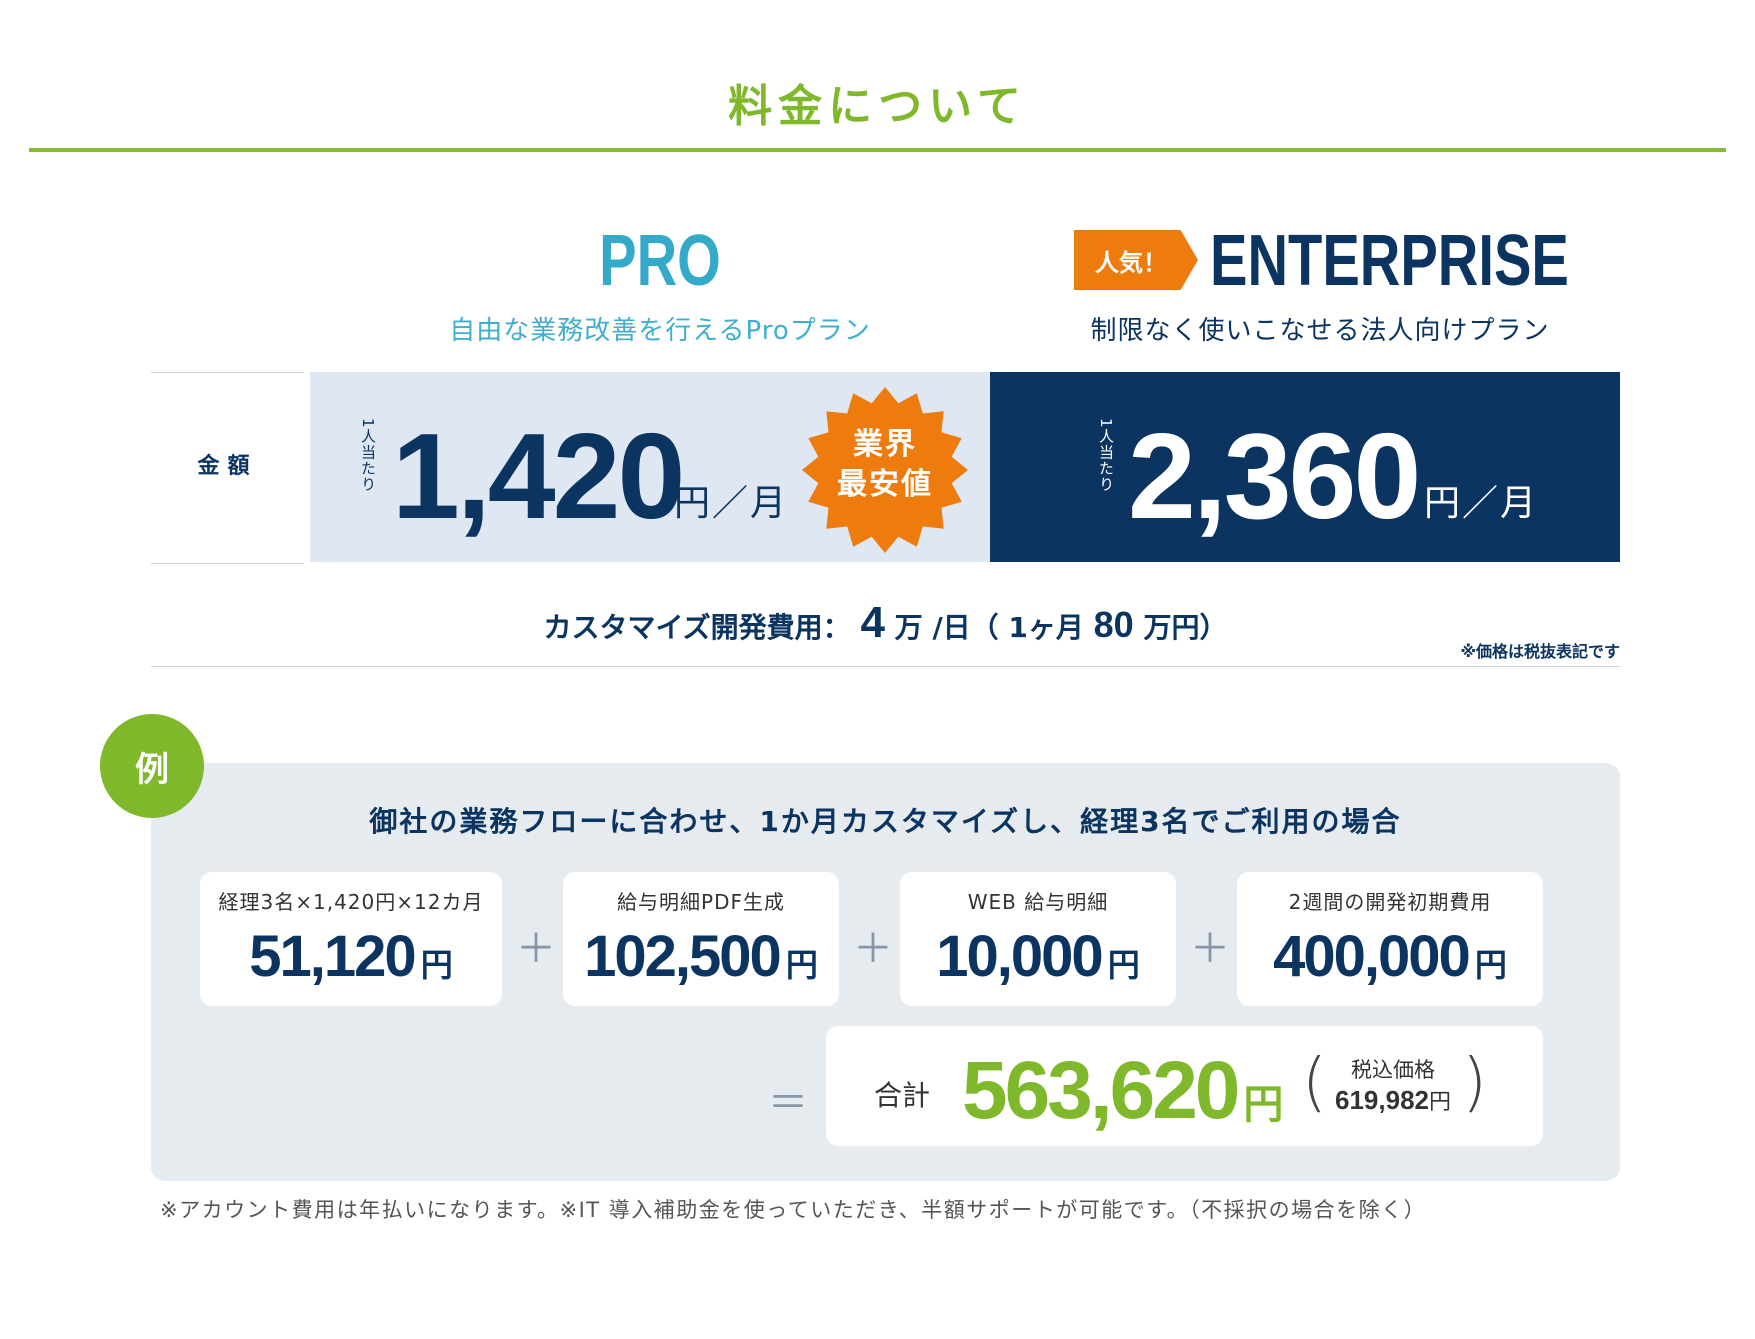  Describe the element at coordinates (683, 956) in the screenshot. I see `item-amount: 102,500` at that location.